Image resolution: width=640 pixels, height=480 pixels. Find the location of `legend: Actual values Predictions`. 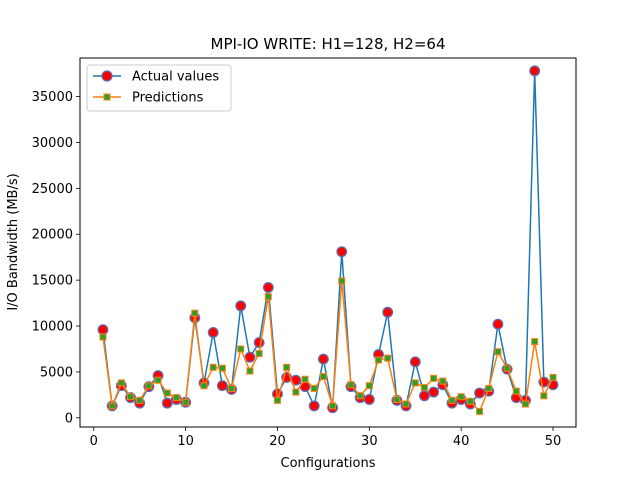

legend: Actual values Predictions is located at coordinates (159, 88).